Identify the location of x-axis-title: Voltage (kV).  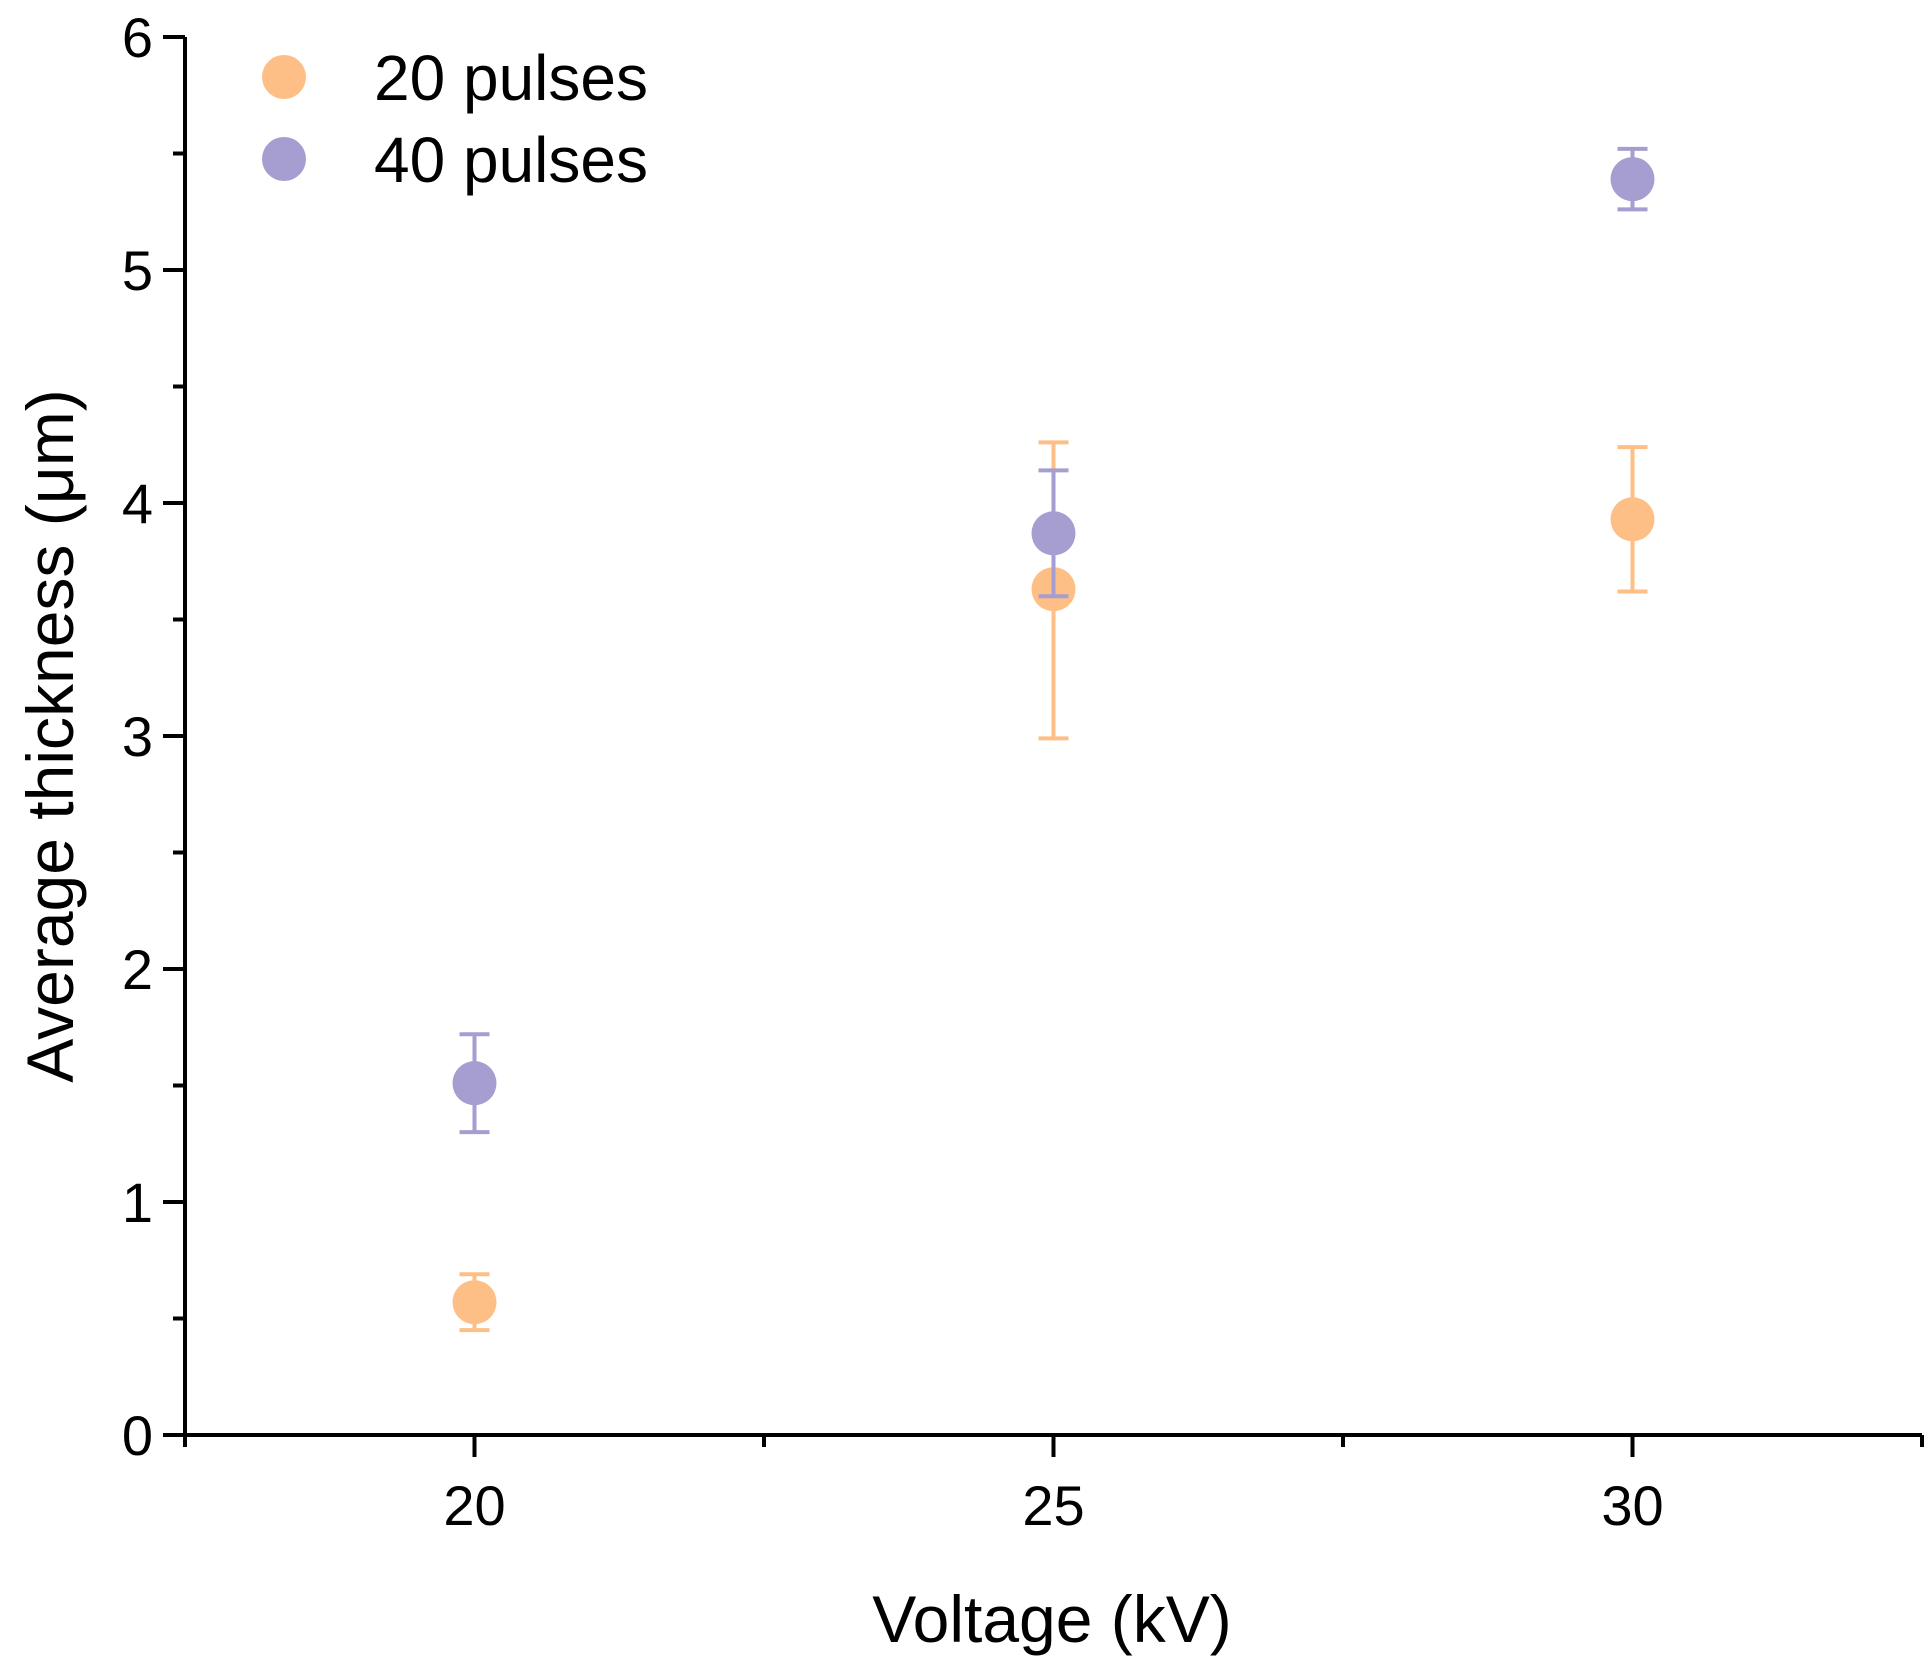
(1052, 1619).